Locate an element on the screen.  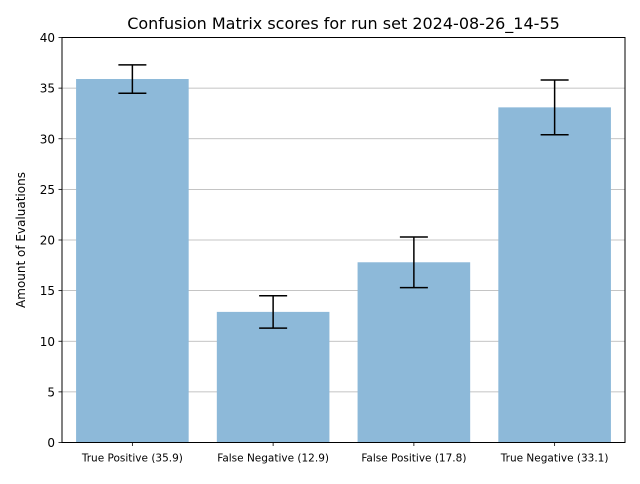
y-axis-ticks: 0 5 10 15 20 25 30 35 40 is located at coordinates (51, 240).